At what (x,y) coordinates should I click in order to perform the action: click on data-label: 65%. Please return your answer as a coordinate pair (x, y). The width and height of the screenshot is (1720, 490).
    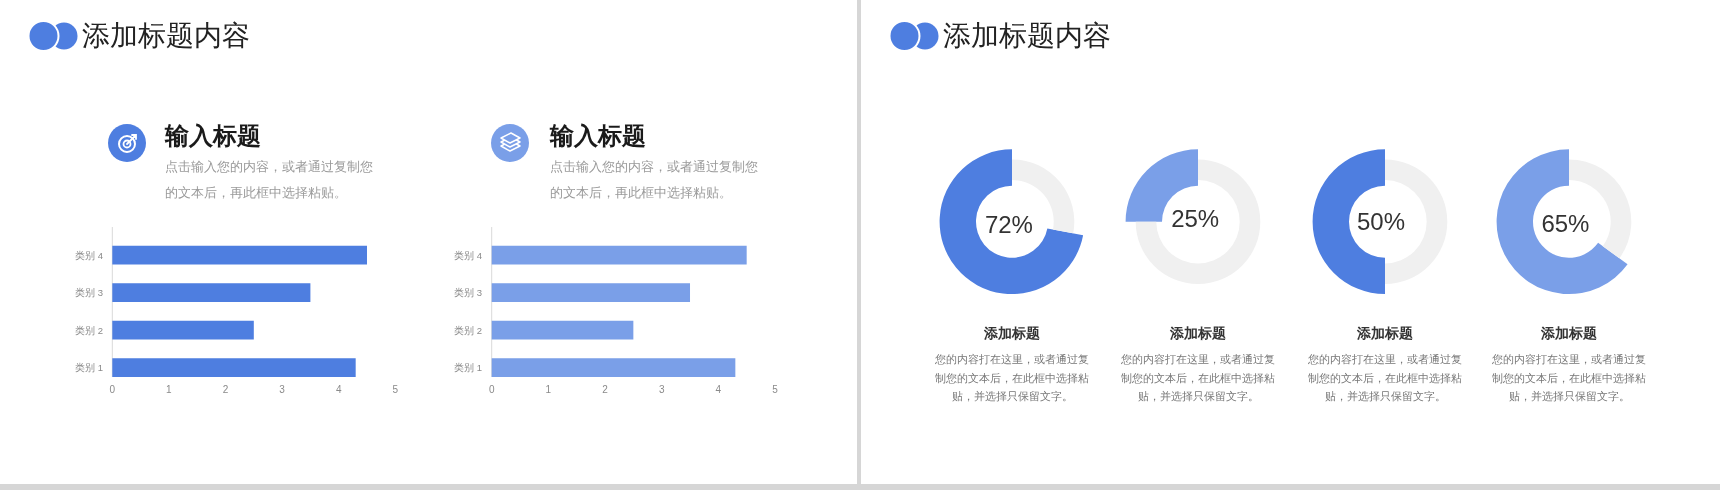
    Looking at the image, I should click on (1565, 224).